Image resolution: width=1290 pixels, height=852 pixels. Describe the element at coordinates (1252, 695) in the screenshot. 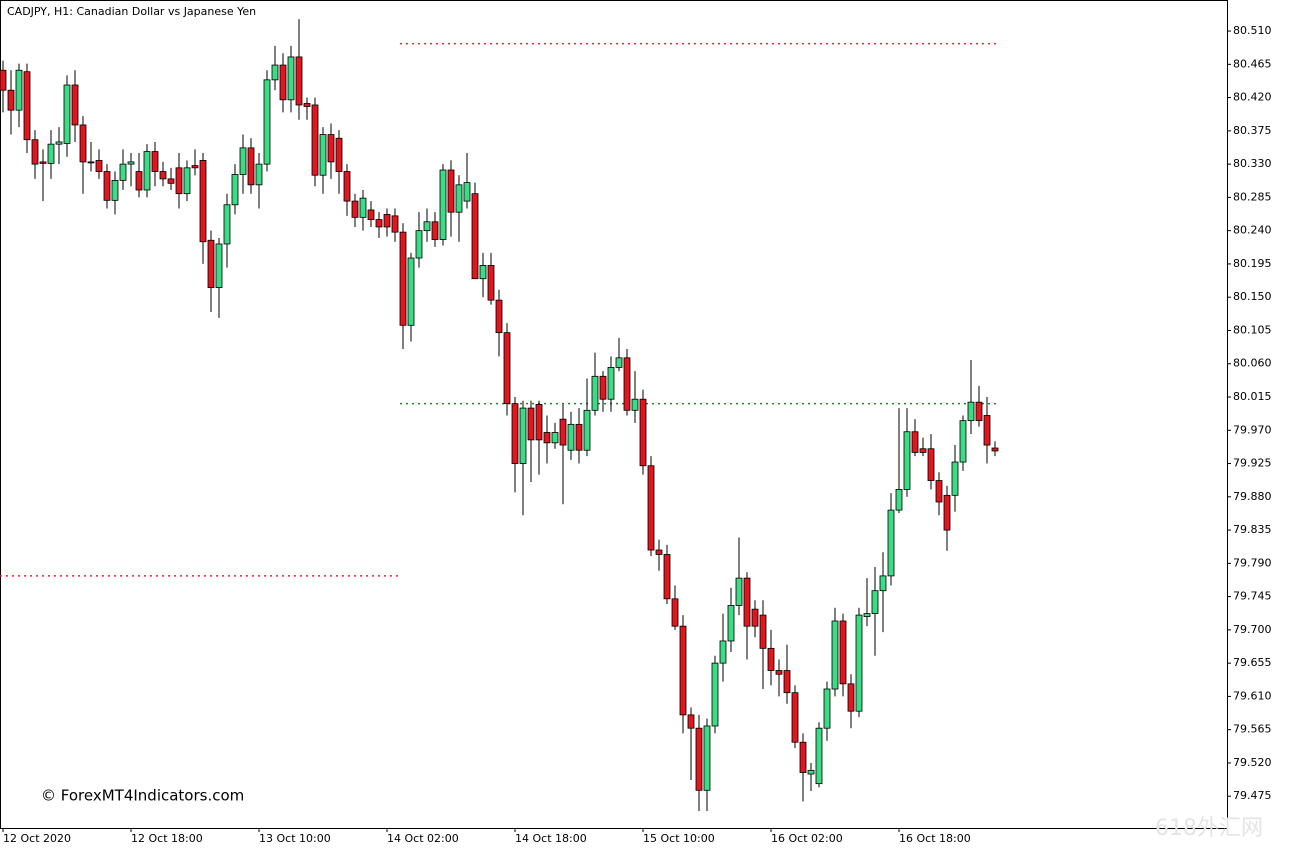

I see `y-tick-label: 79.610` at that location.